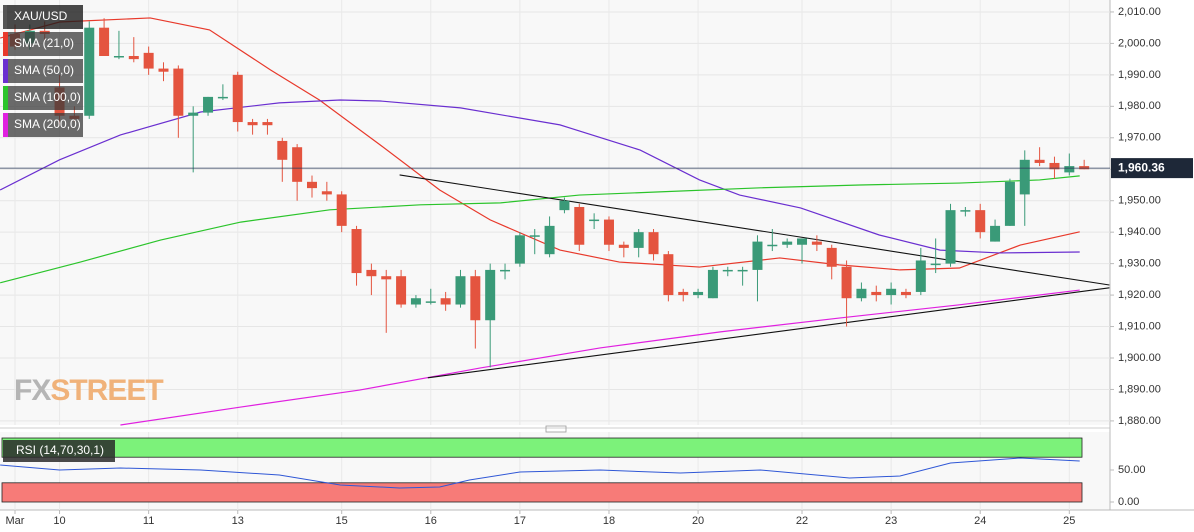 This screenshot has height=532, width=1194. I want to click on last-price-label: 1,960.36, so click(1141, 167).